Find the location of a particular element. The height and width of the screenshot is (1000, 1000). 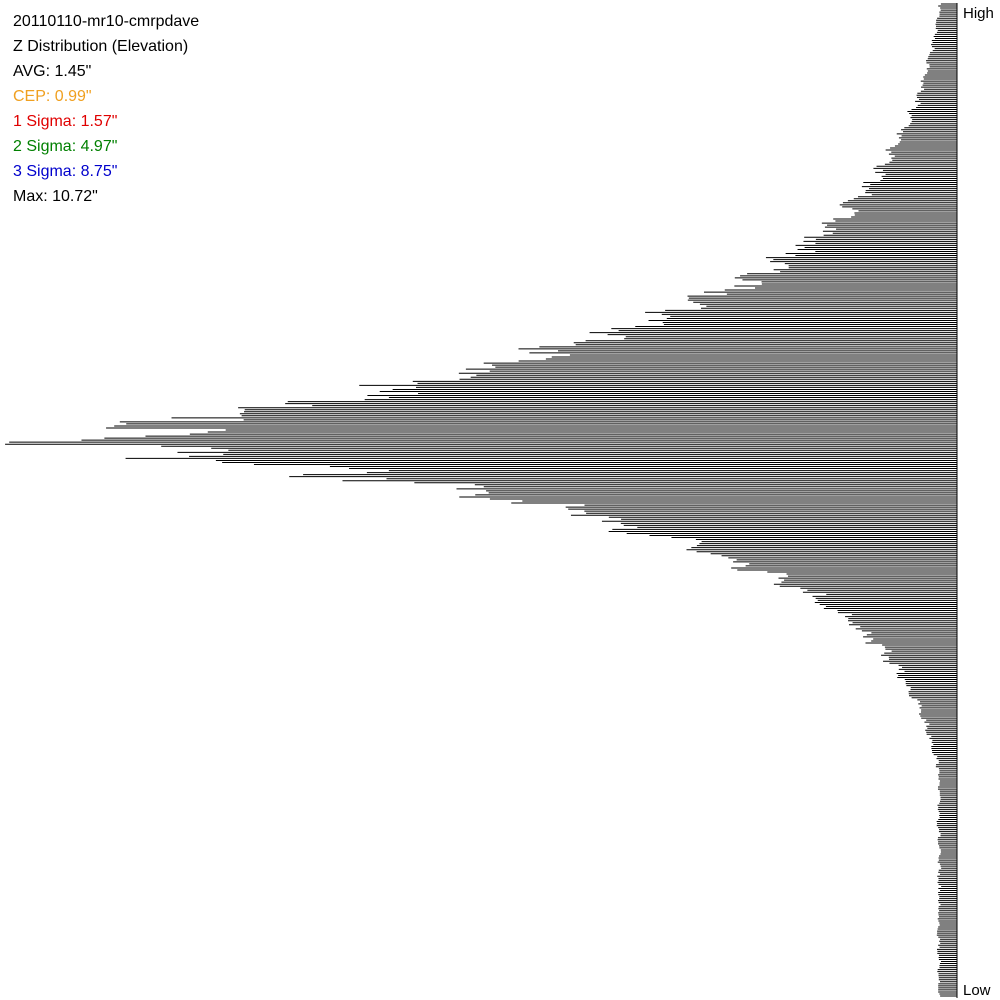

stat-max: Max: 10.72" is located at coordinates (55, 196).